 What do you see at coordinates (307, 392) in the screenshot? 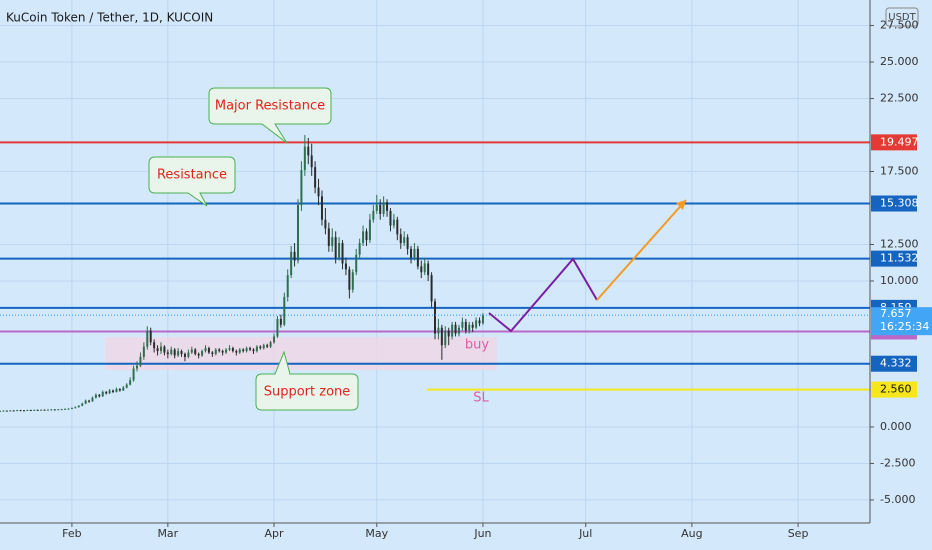
I see `callout-label: Support zone` at bounding box center [307, 392].